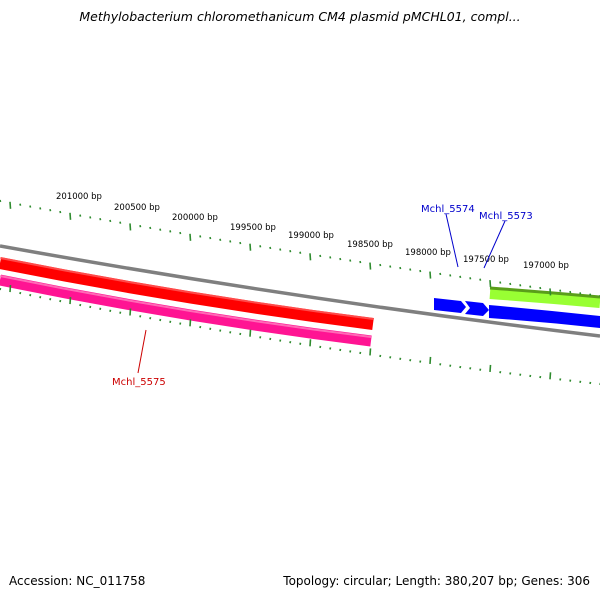 Image resolution: width=600 pixels, height=600 pixels. I want to click on gene-red-forward, so click(187, 293).